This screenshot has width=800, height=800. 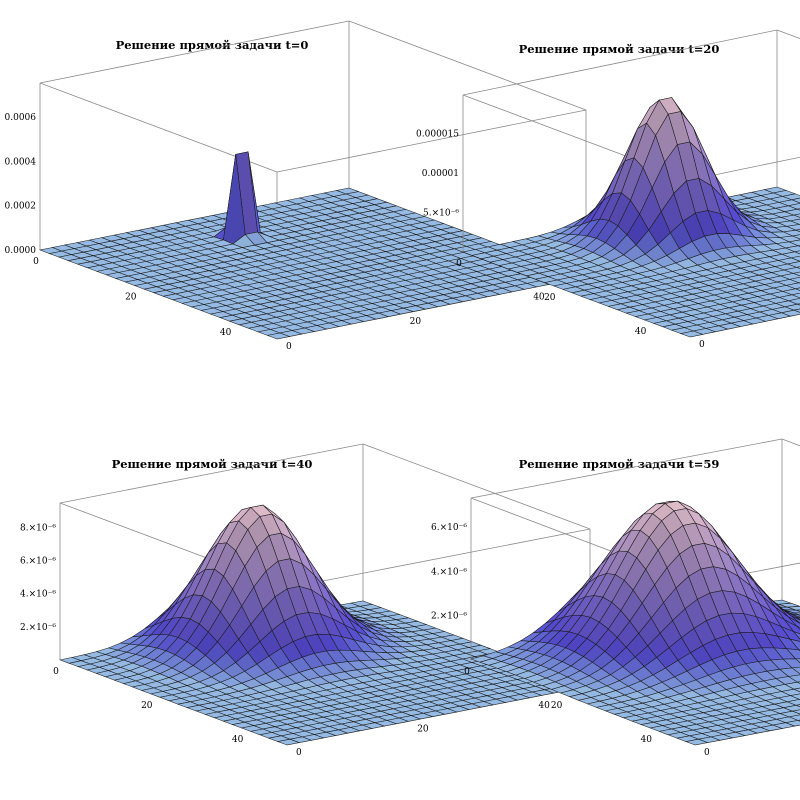 What do you see at coordinates (441, 214) in the screenshot?
I see `z-tick-label: 5.×10⁻⁶` at bounding box center [441, 214].